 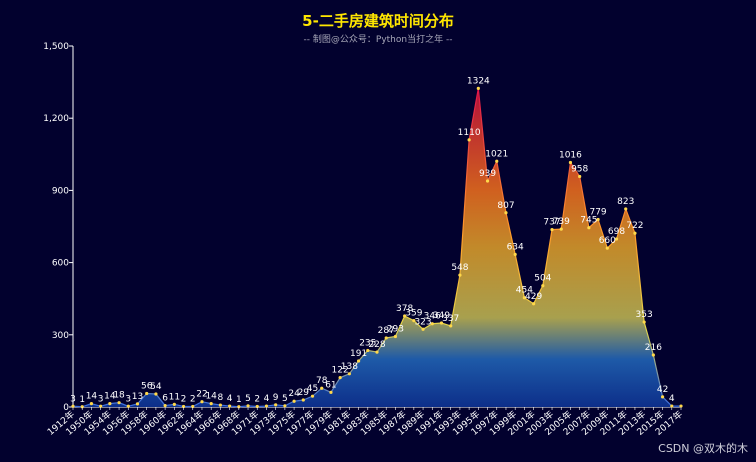 What do you see at coordinates (60, 191) in the screenshot?
I see `y-tick-label: 900` at bounding box center [60, 191].